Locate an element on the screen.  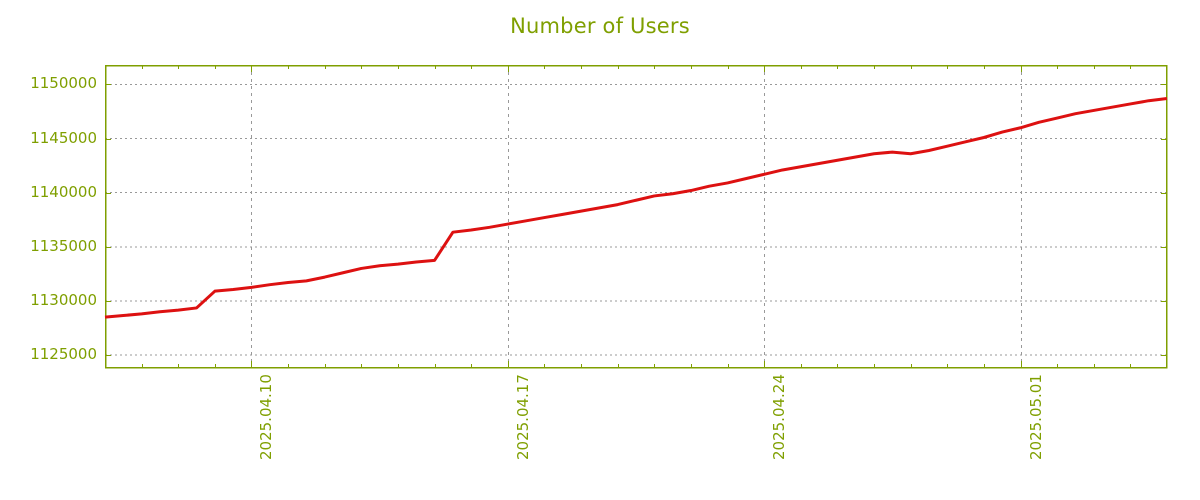
chart-title: Number of Users is located at coordinates (600, 26).